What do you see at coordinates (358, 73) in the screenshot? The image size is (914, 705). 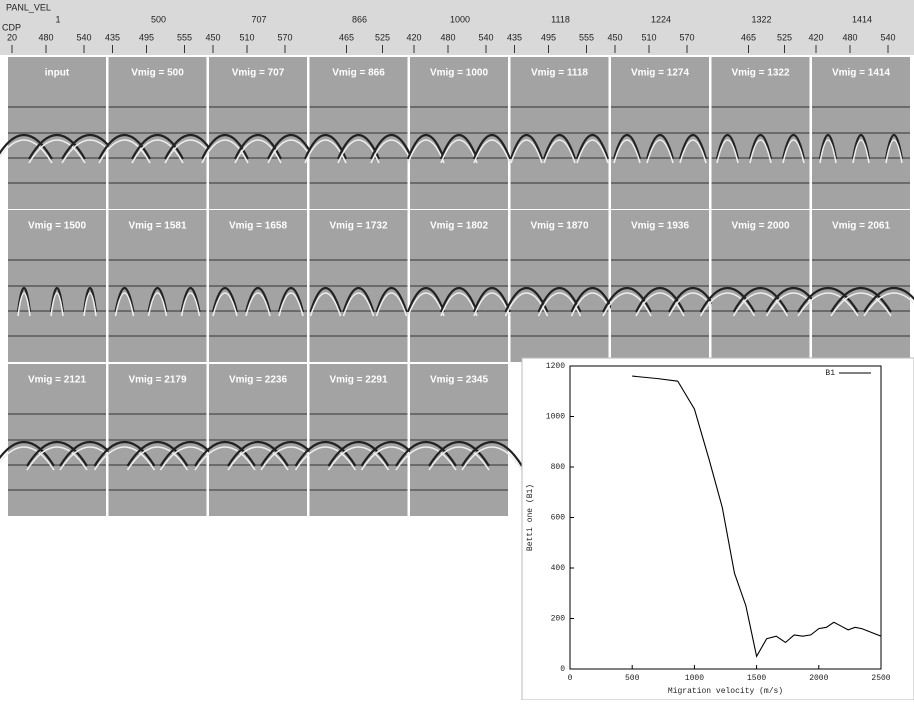 I see `panel-label: Vmig = 866` at bounding box center [358, 73].